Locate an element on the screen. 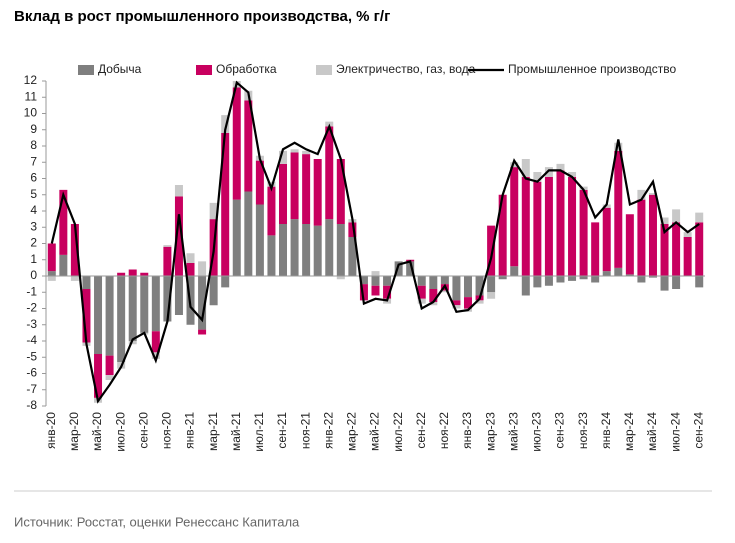 The width and height of the screenshot is (735, 543). x-tick-label: июл-23 is located at coordinates (537, 432).